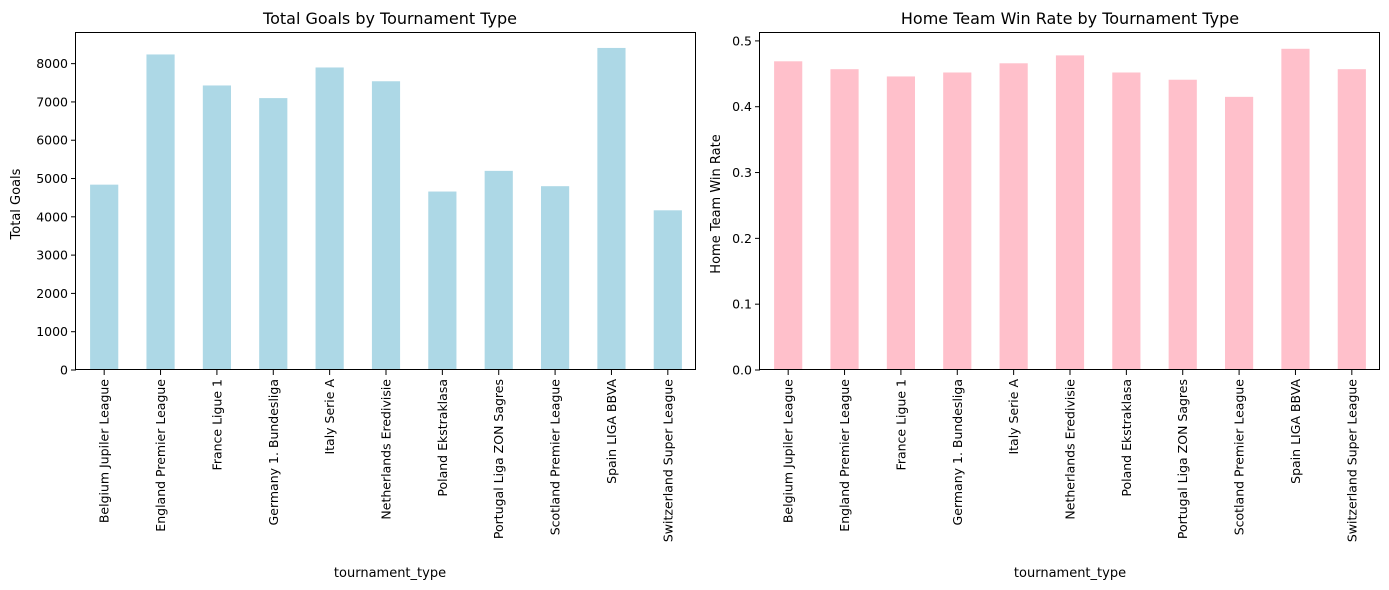  Describe the element at coordinates (52, 216) in the screenshot. I see `y-tick-label: 4000` at that location.